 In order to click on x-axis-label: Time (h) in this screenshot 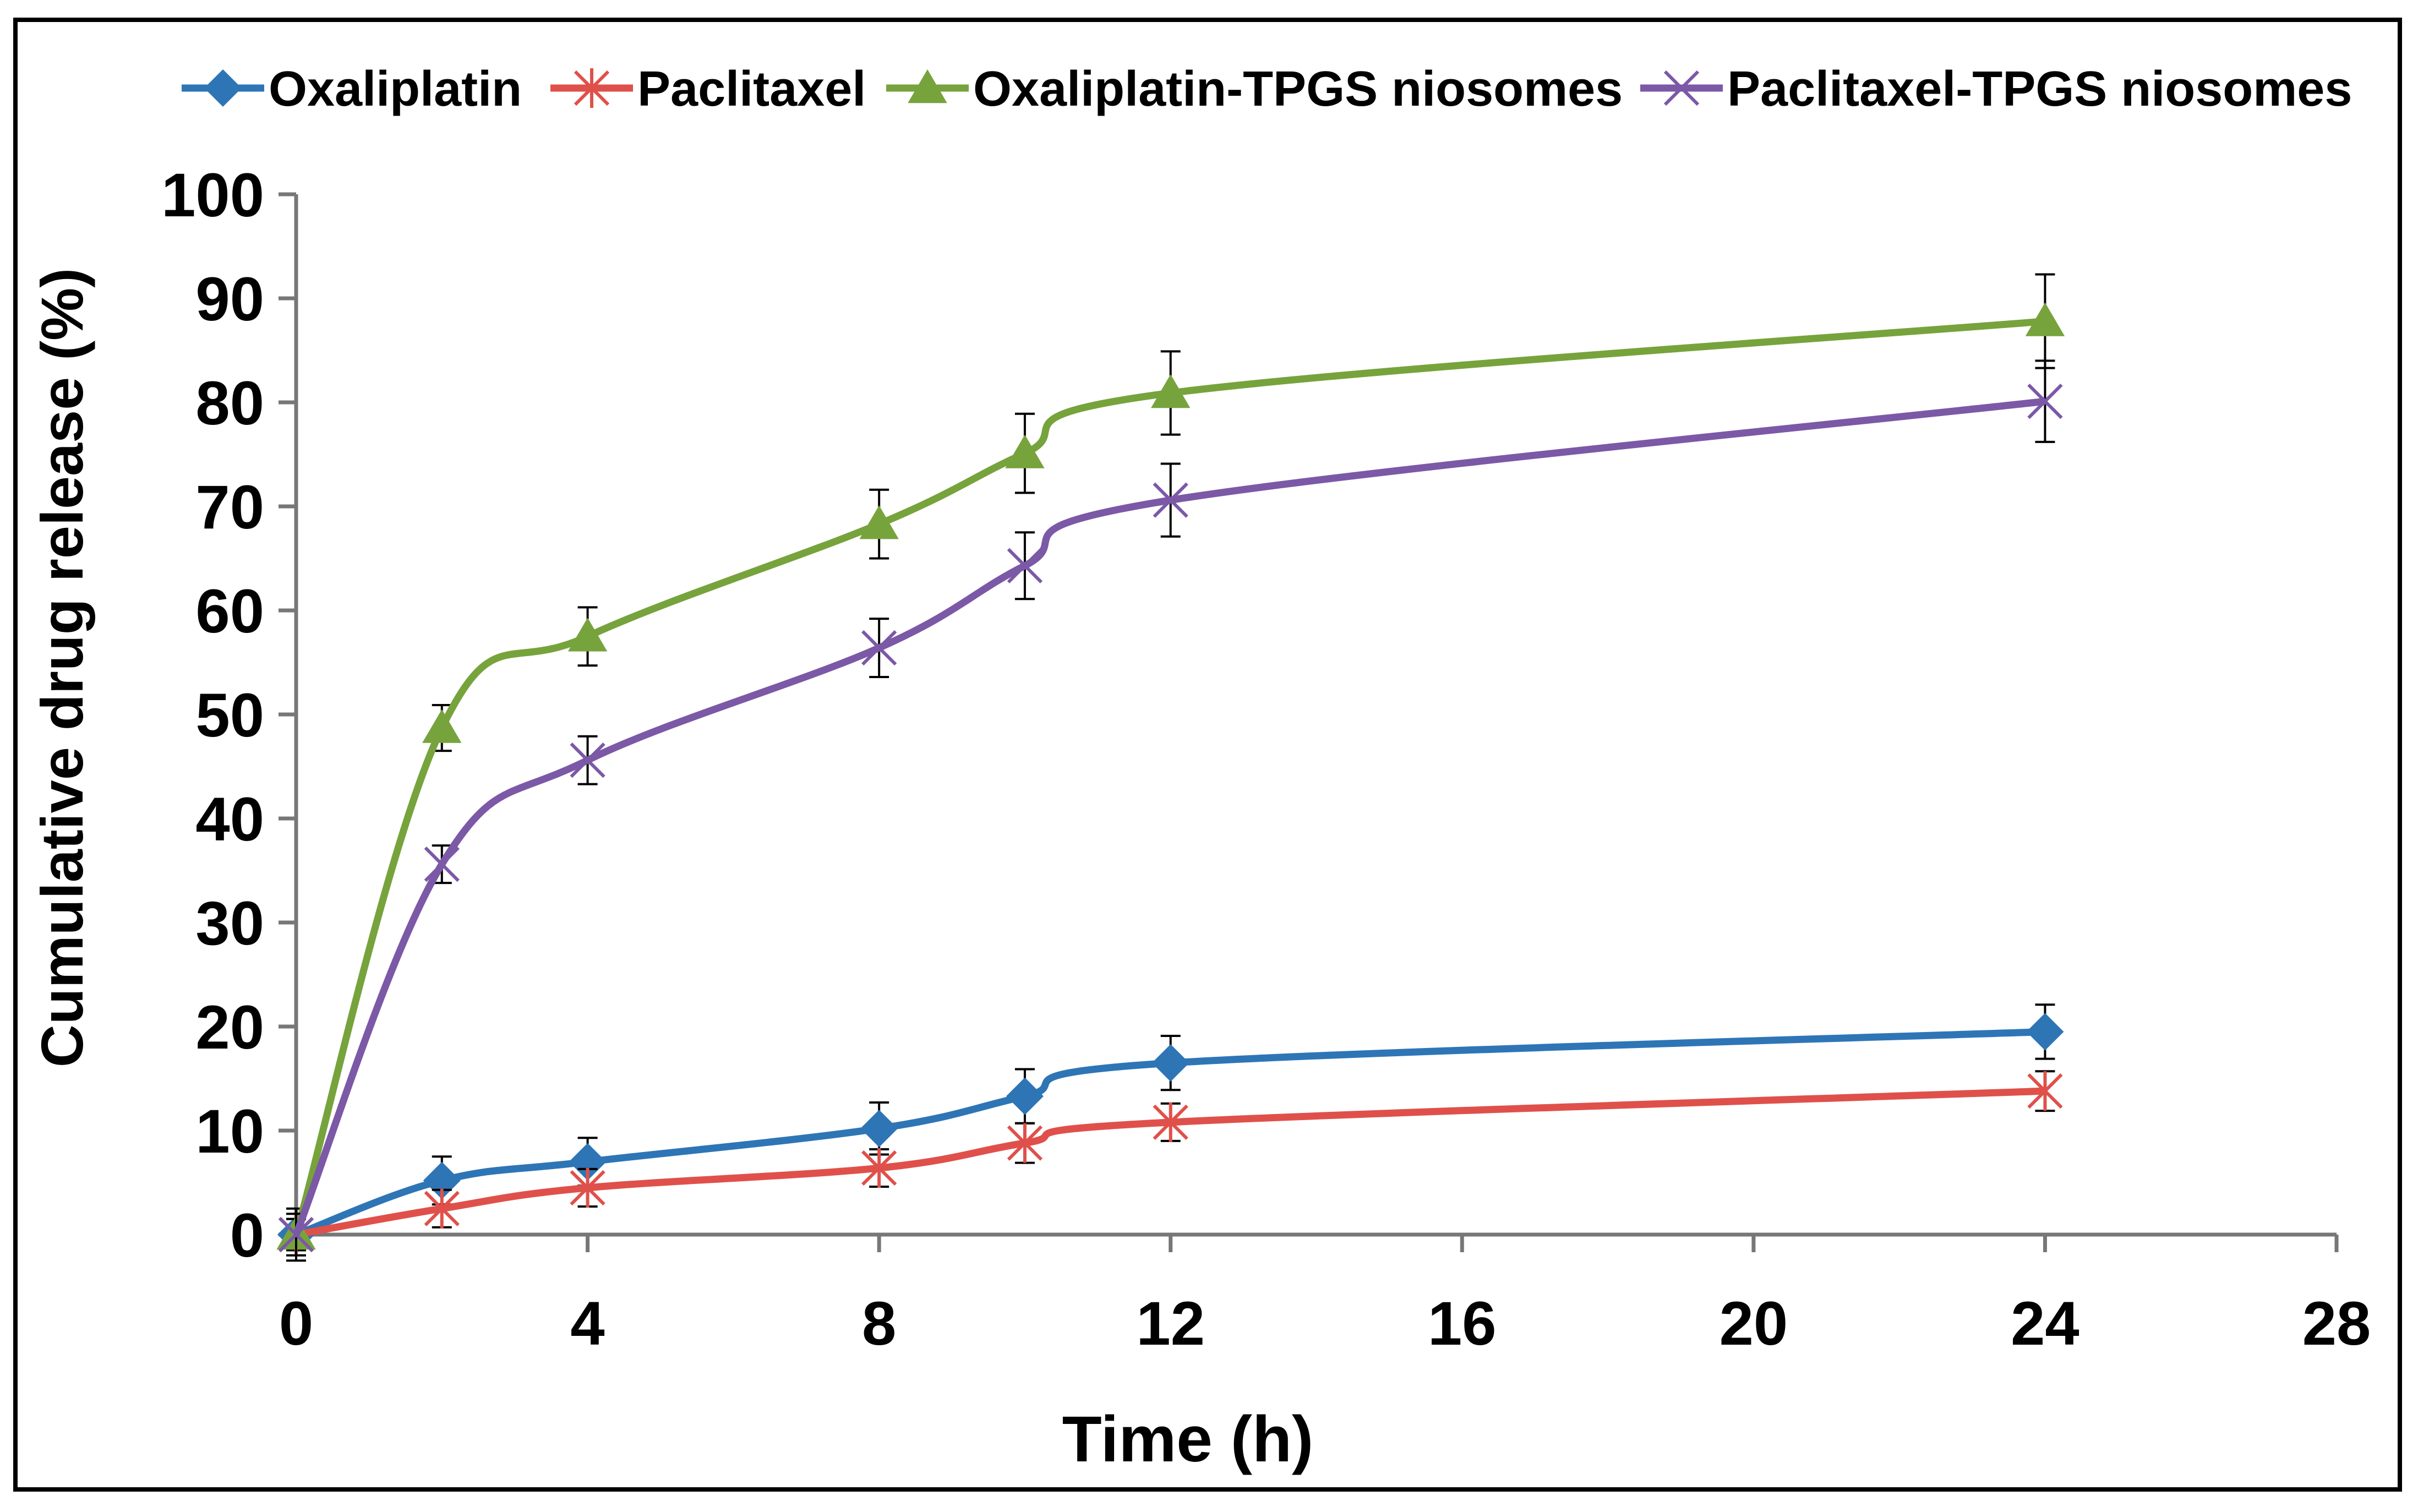, I will do `click(1188, 1439)`.